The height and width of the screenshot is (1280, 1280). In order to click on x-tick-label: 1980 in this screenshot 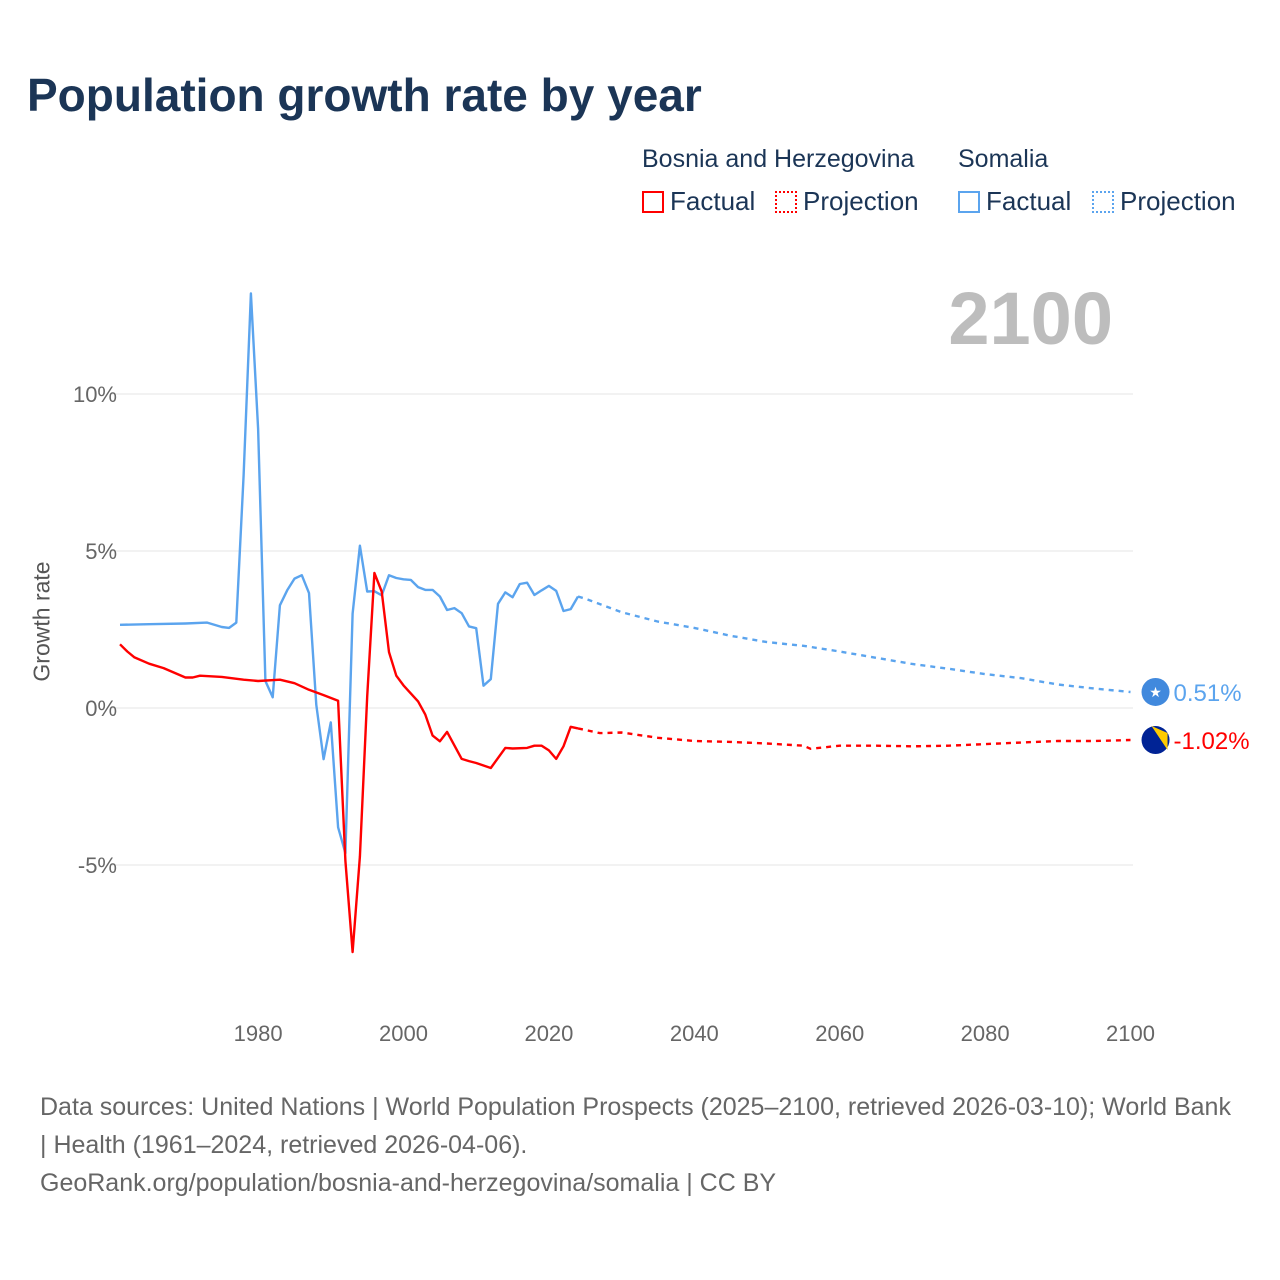, I will do `click(258, 1033)`.